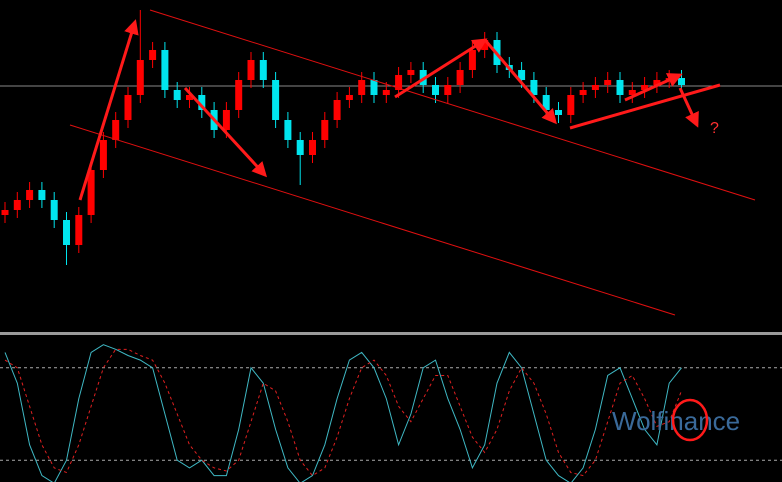 Image resolution: width=782 pixels, height=482 pixels. I want to click on highlight-circle, so click(690, 420).